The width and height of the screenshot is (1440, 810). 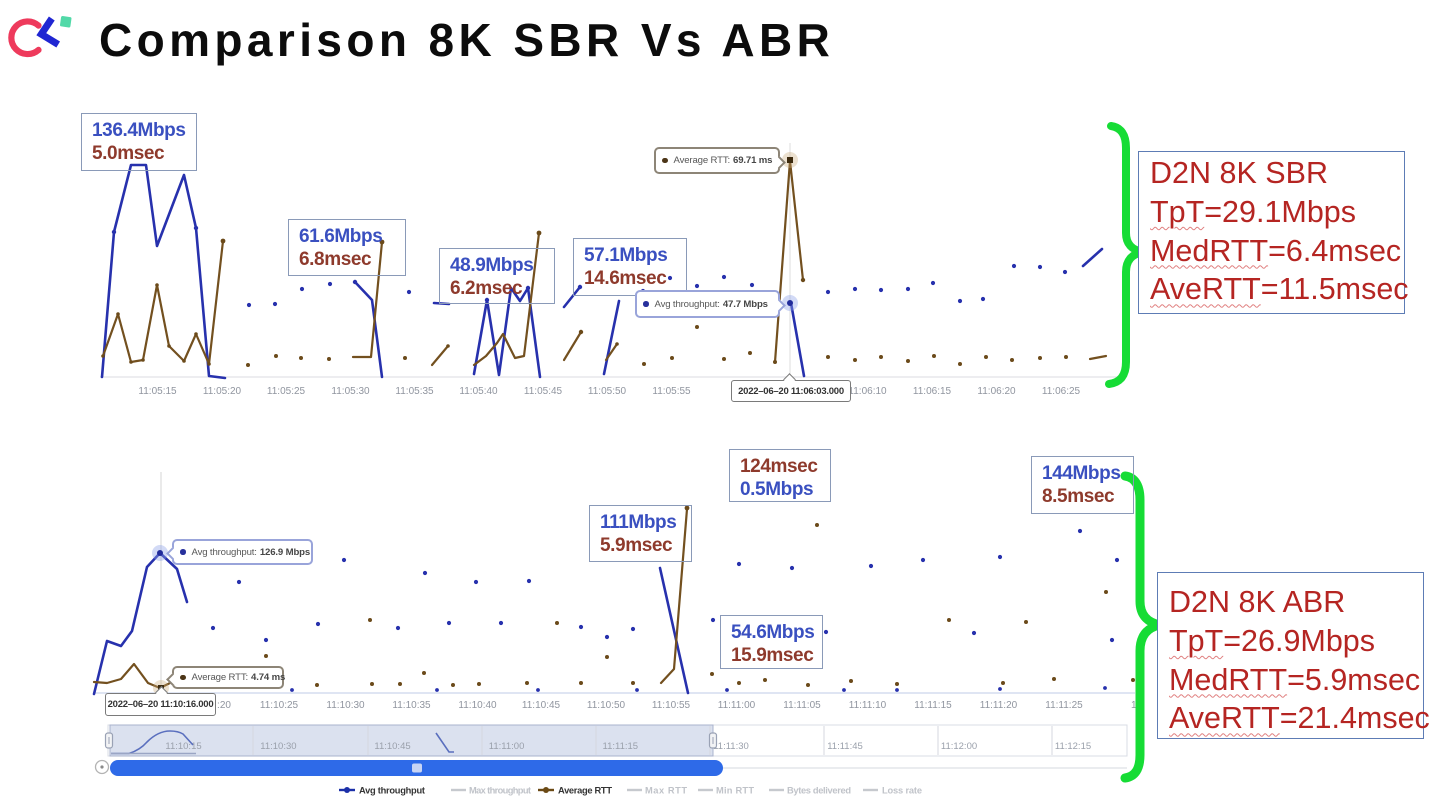 I want to click on svg-text: 11:11:20, so click(x=999, y=705).